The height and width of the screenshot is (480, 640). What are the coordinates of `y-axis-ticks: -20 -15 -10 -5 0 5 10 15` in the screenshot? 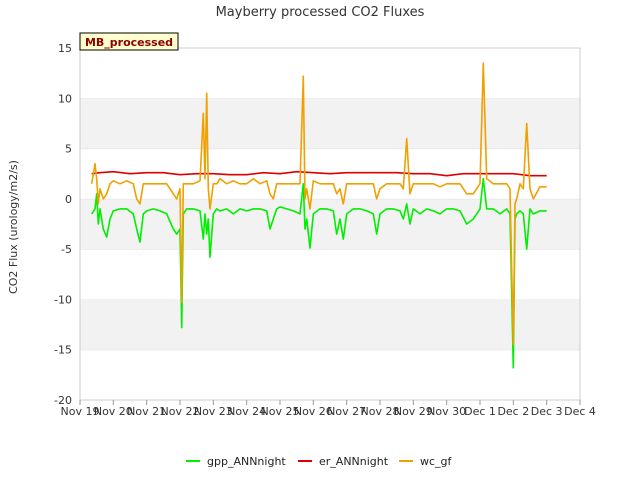 It's located at (63, 224).